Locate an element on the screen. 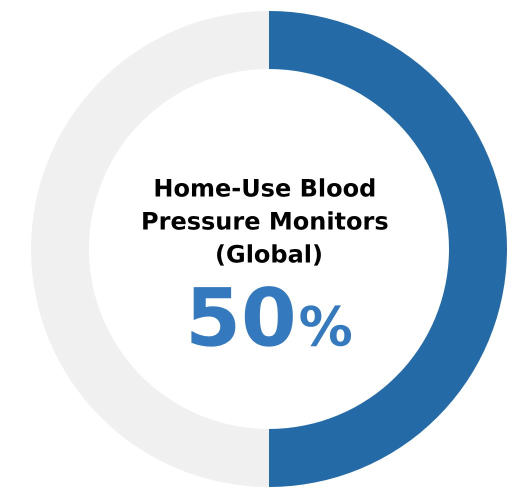 The width and height of the screenshot is (508, 495). text: Home-Use Blood Pressure Monitors (Global) is located at coordinates (269, 221).